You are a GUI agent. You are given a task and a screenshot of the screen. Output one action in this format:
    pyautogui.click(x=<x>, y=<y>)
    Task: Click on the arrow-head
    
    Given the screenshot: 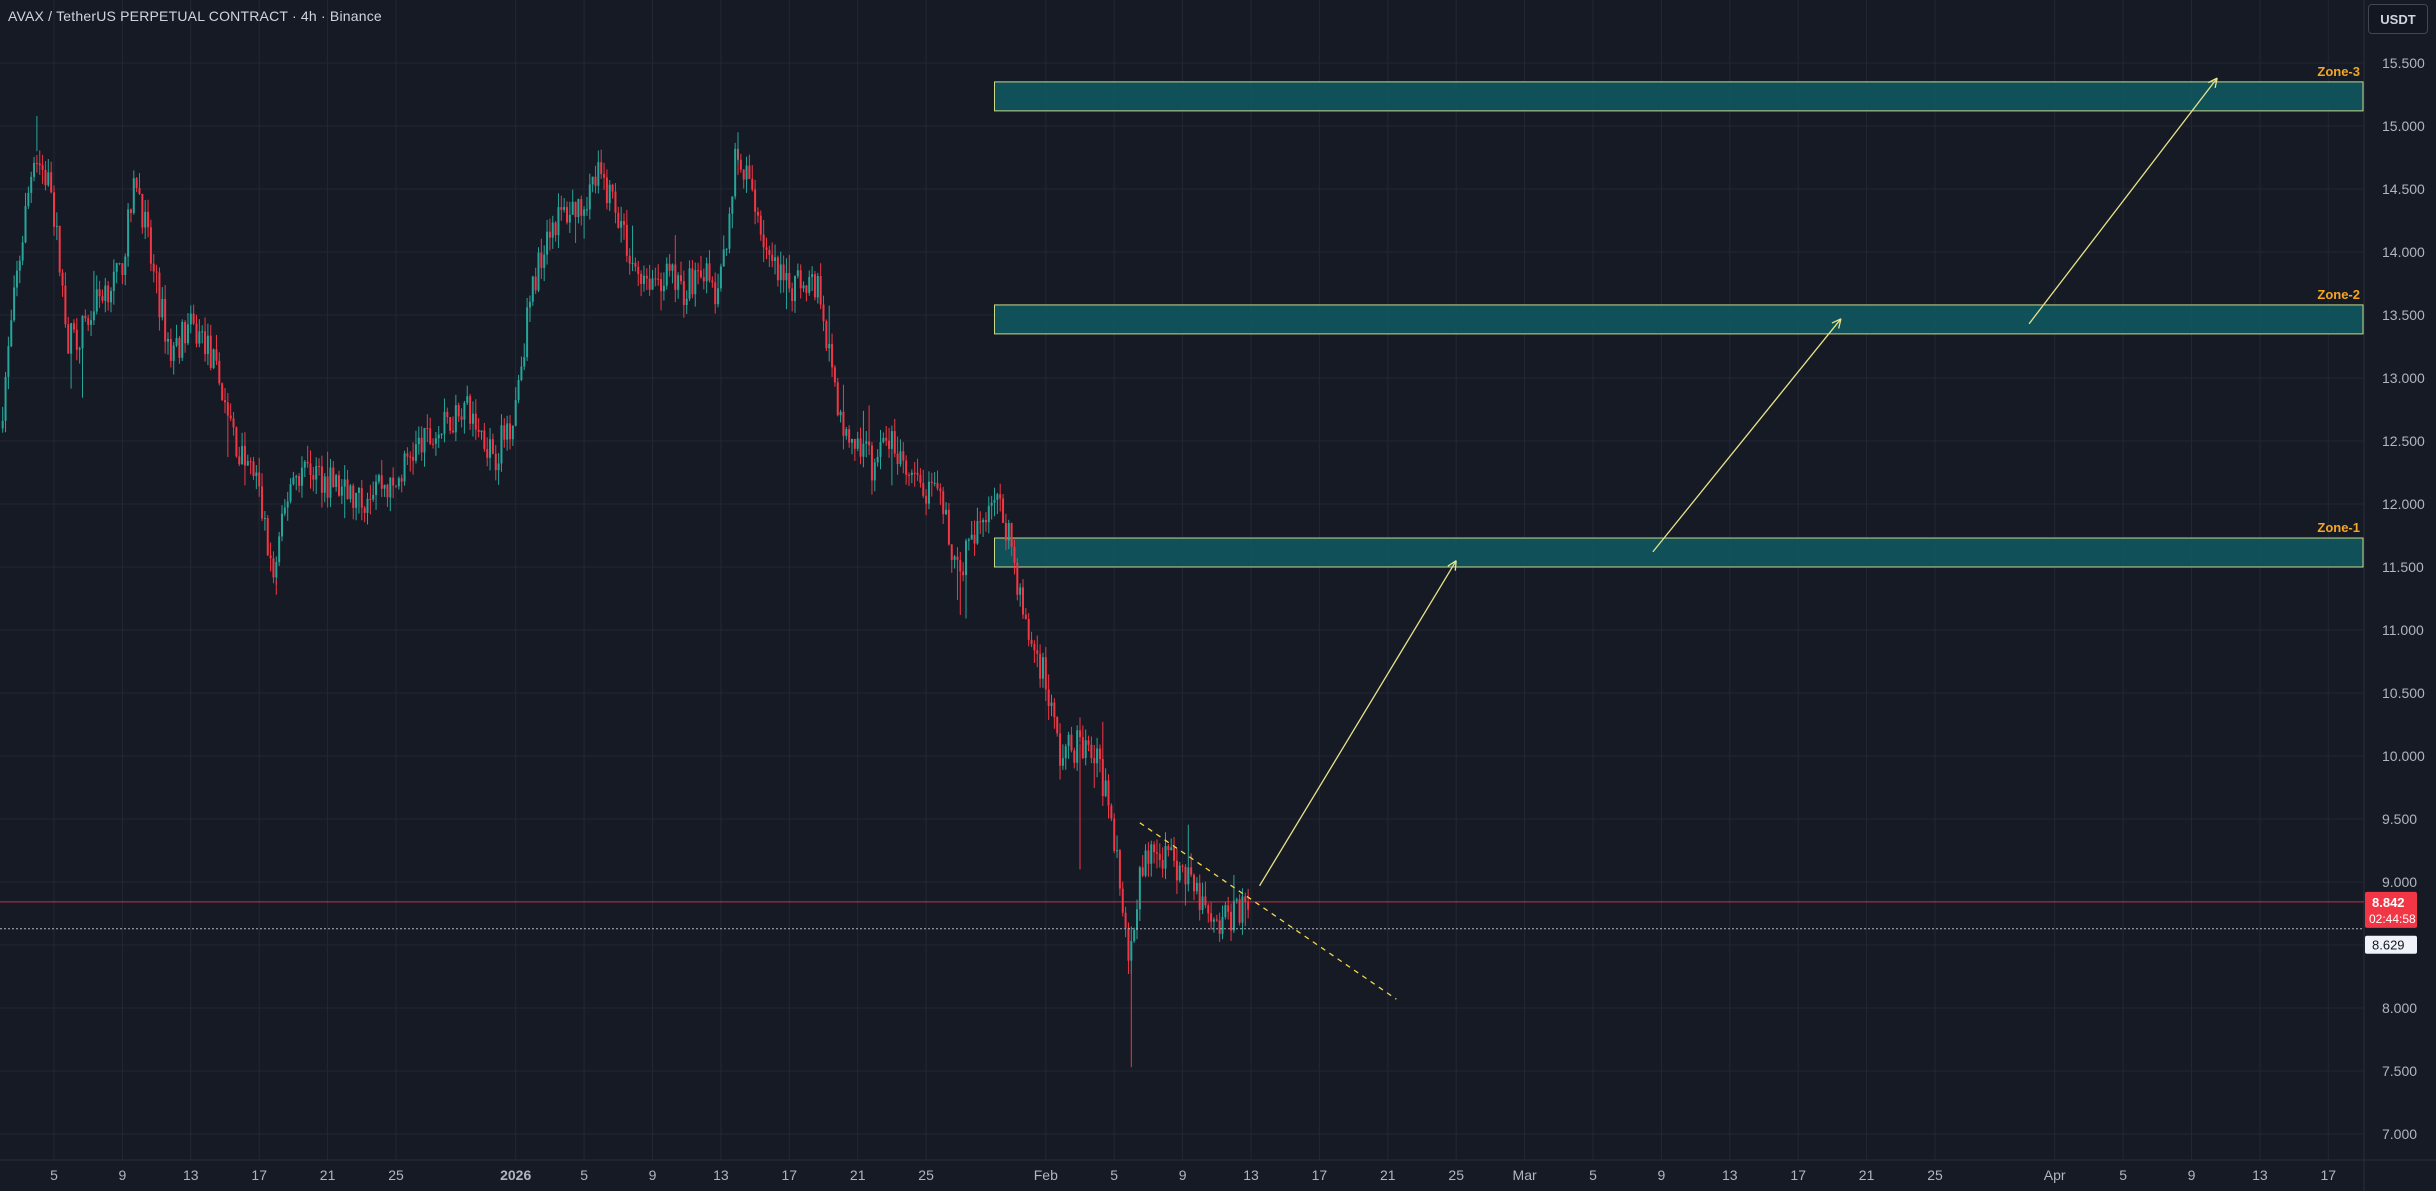 What is the action you would take?
    pyautogui.click(x=2212, y=80)
    